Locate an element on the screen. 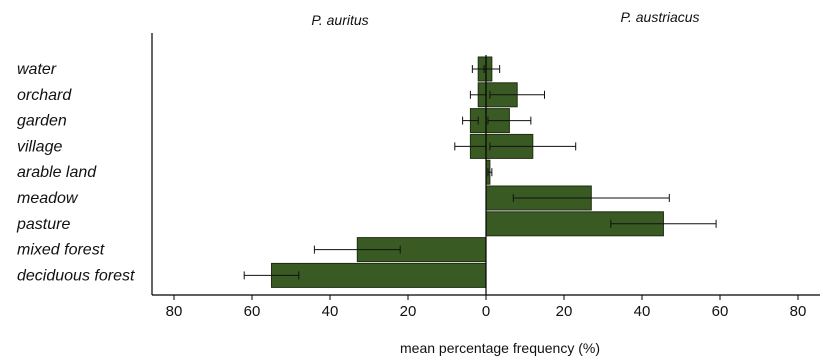 The image size is (823, 360). category-label: pasture is located at coordinates (43, 224).